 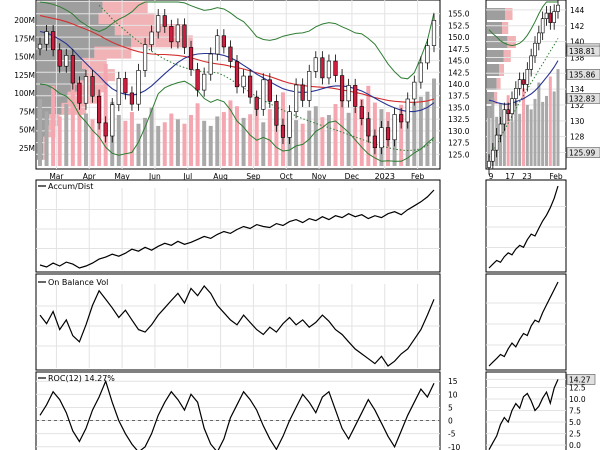 I want to click on obv-legend: On Balance Vol, so click(x=73, y=282).